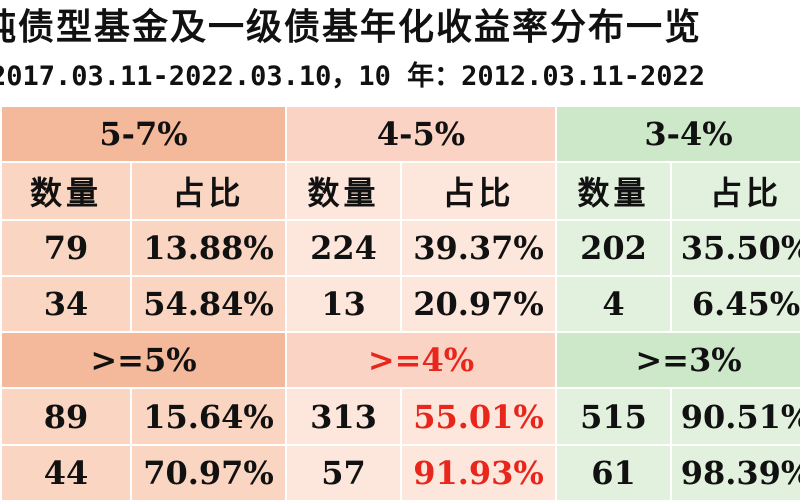 The height and width of the screenshot is (502, 800). I want to click on ratio-cell-highlight: 55.01%, so click(478, 416).